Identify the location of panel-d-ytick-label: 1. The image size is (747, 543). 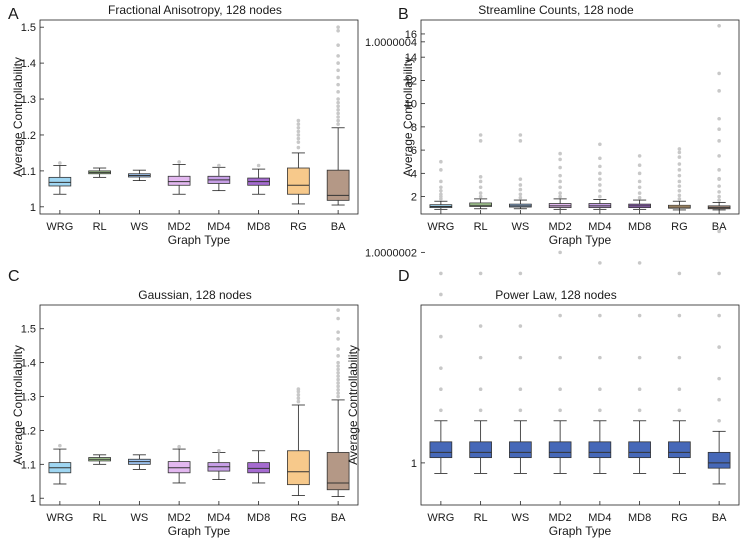
(414, 464).